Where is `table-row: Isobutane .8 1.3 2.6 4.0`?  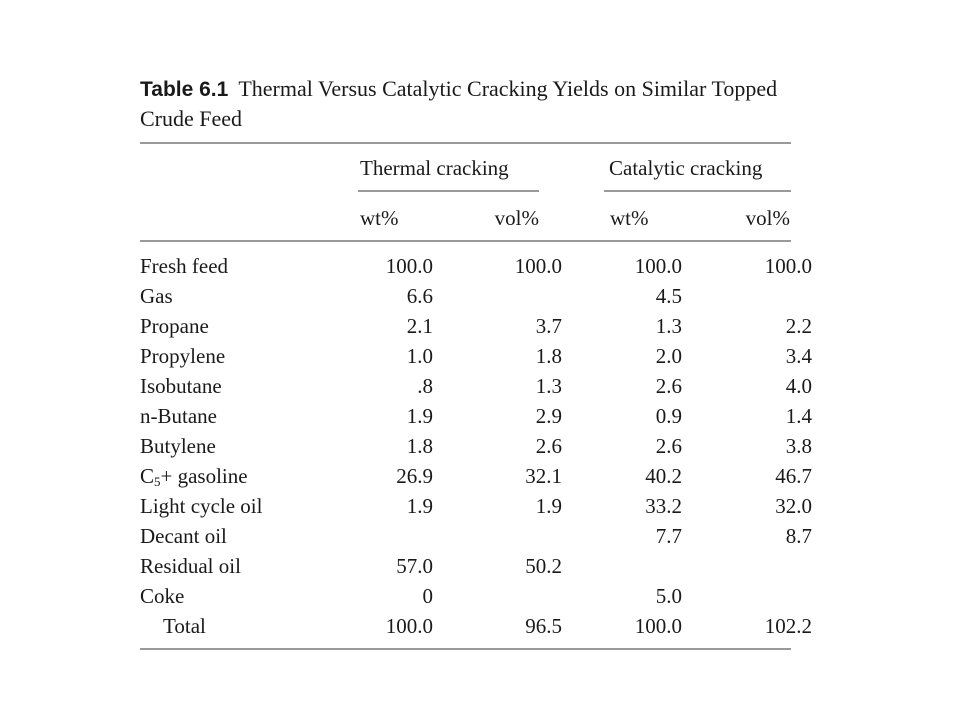
table-row: Isobutane .8 1.3 2.6 4.0 is located at coordinates (476, 386).